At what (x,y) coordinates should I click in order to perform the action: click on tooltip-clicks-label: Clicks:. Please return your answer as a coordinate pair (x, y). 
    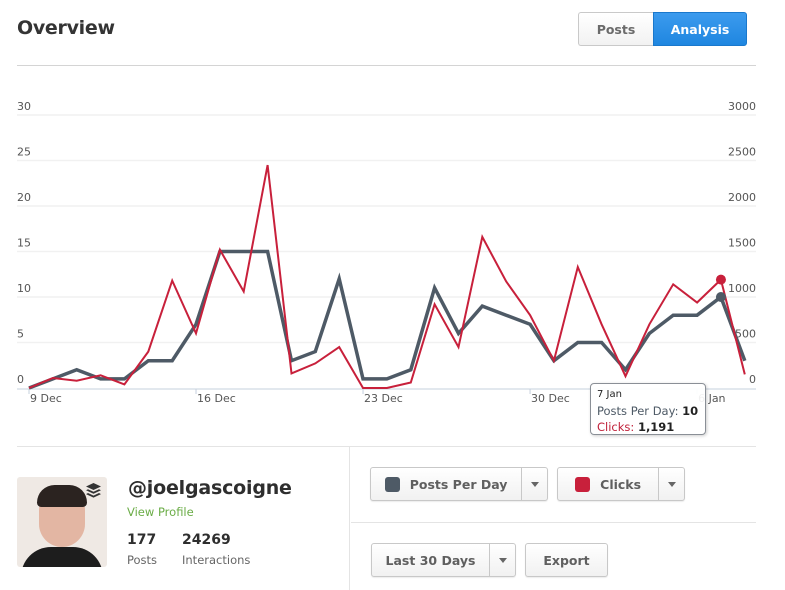
    Looking at the image, I should click on (616, 427).